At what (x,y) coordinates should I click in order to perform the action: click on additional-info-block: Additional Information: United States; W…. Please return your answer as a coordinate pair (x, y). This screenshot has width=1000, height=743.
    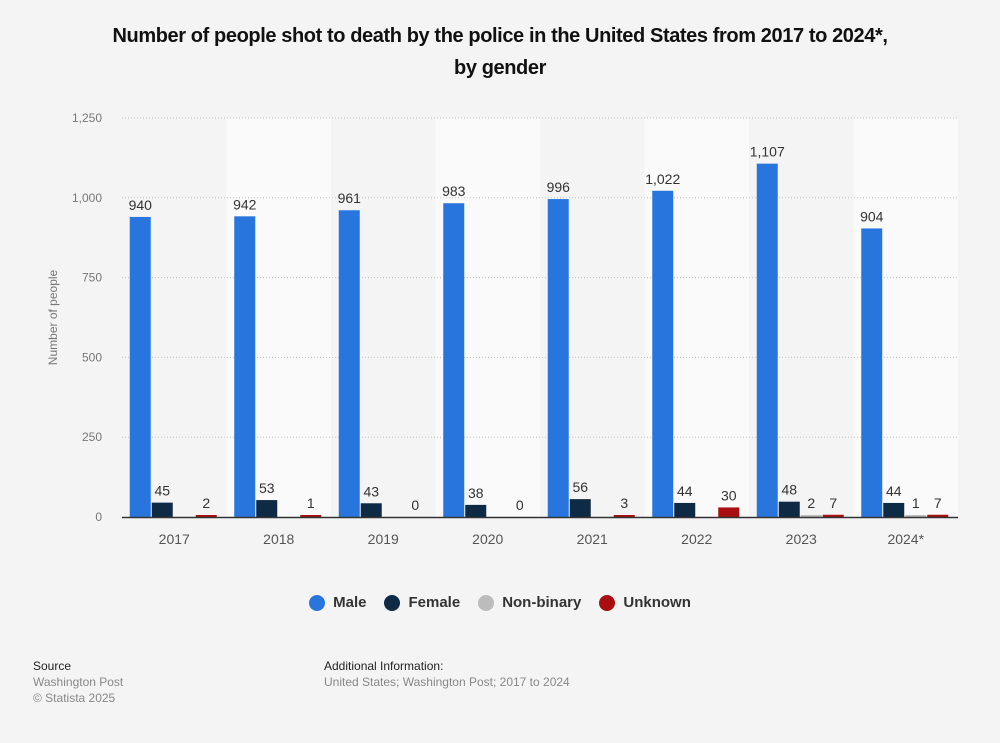
    Looking at the image, I should click on (447, 674).